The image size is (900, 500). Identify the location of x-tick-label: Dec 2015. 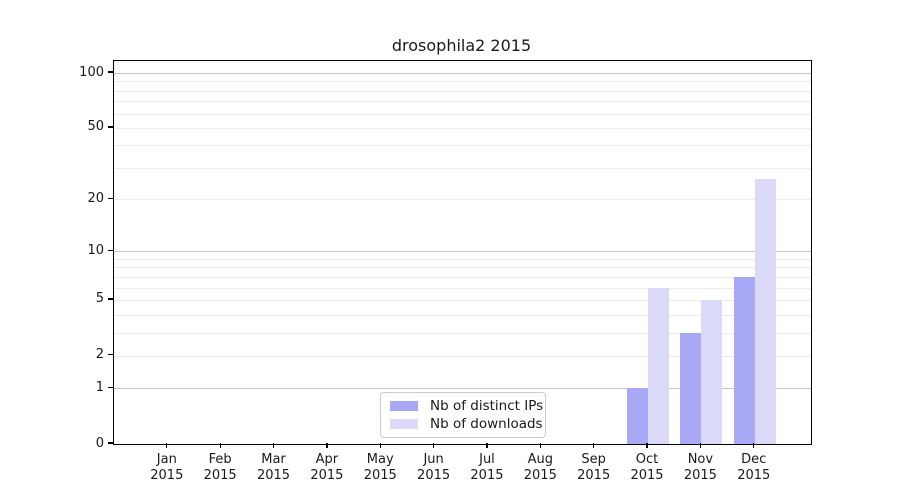
(754, 467).